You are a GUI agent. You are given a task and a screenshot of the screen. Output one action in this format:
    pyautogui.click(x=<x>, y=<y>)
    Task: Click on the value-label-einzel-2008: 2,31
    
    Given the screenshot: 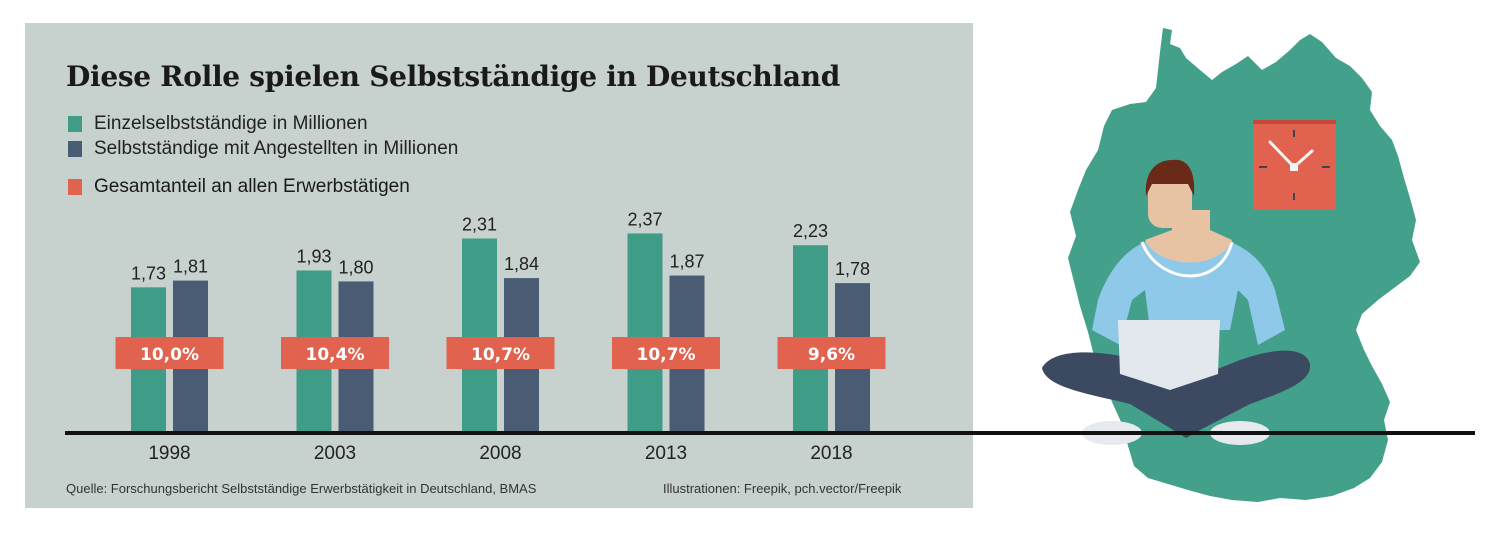 What is the action you would take?
    pyautogui.click(x=479, y=224)
    